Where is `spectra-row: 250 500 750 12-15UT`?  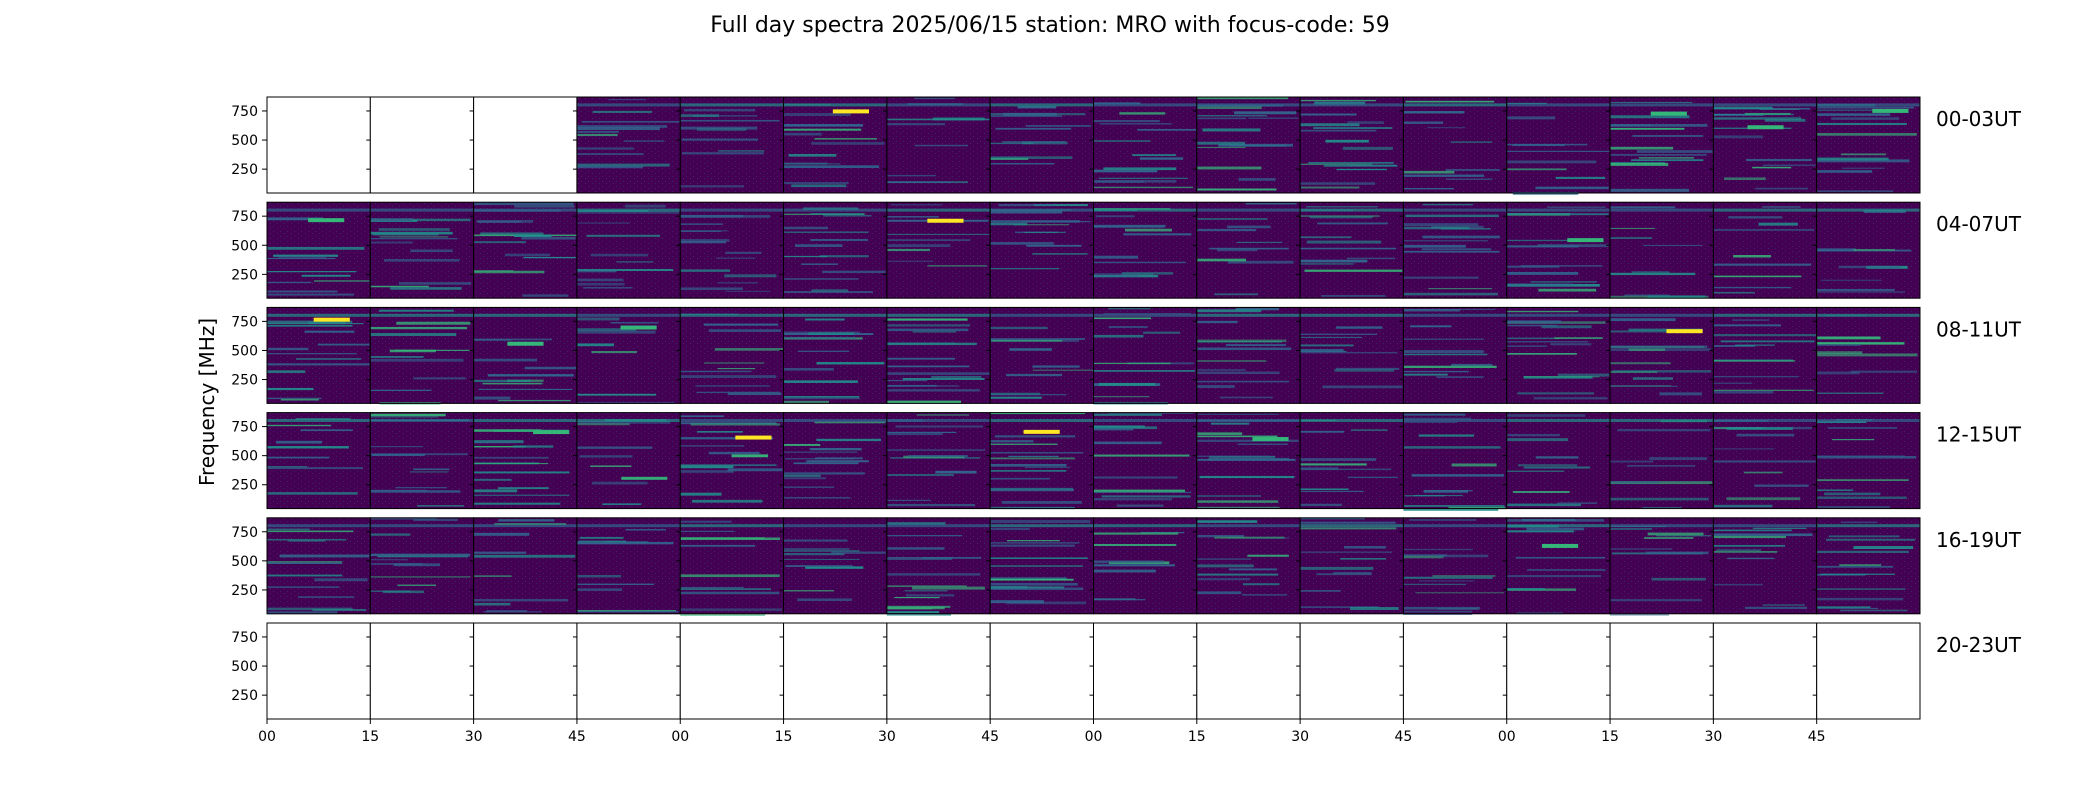 spectra-row: 250 500 750 12-15UT is located at coordinates (1126, 461).